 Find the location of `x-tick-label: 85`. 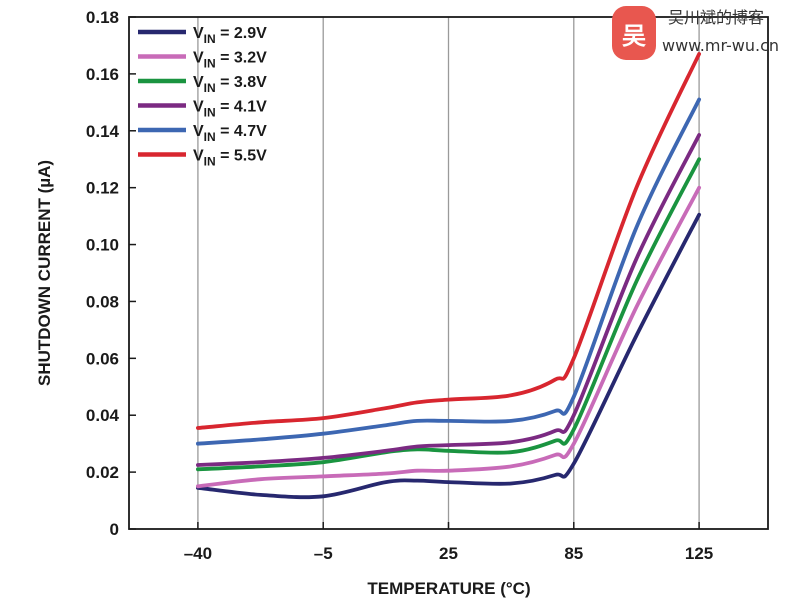

x-tick-label: 85 is located at coordinates (573, 553).